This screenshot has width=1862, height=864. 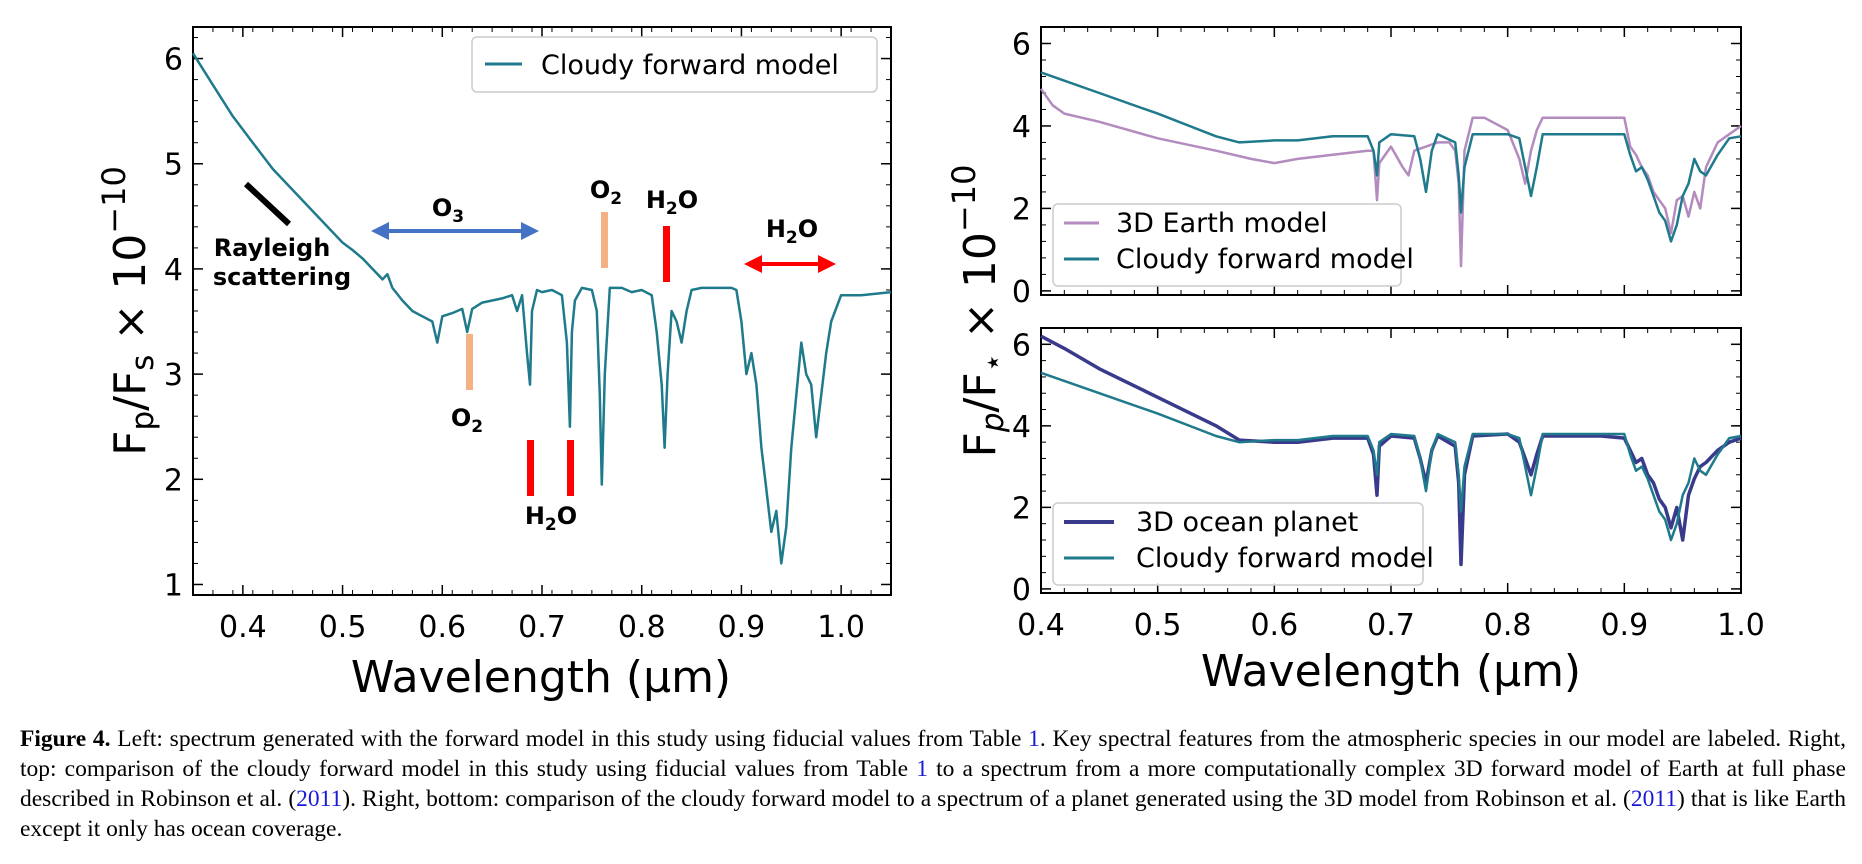 I want to click on left-ylabel-sub2: s, so click(x=143, y=363).